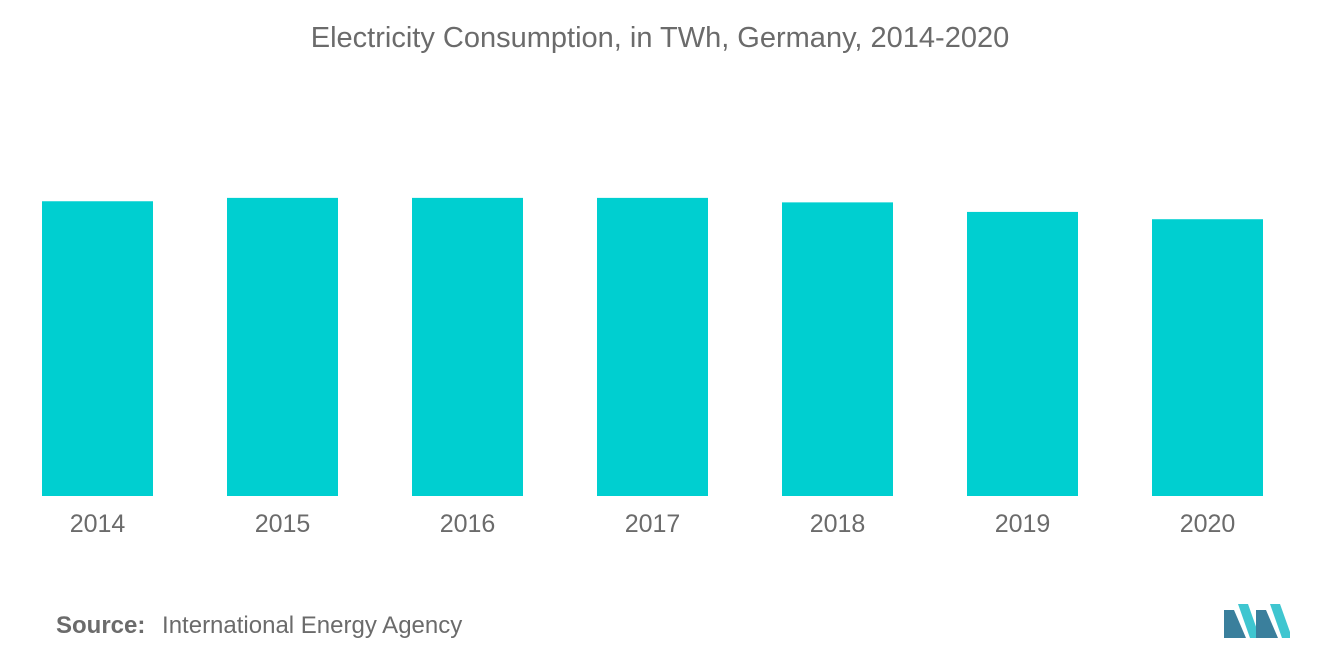 This screenshot has width=1320, height=665. What do you see at coordinates (283, 524) in the screenshot?
I see `x-tick-2015: 2015` at bounding box center [283, 524].